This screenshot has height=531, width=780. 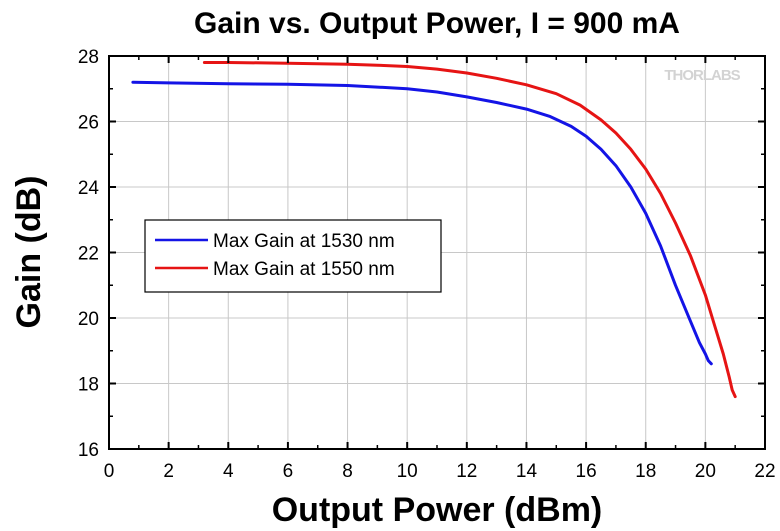 What do you see at coordinates (437, 23) in the screenshot?
I see `chart-title: Gain vs. Output Power, I = 900 mA` at bounding box center [437, 23].